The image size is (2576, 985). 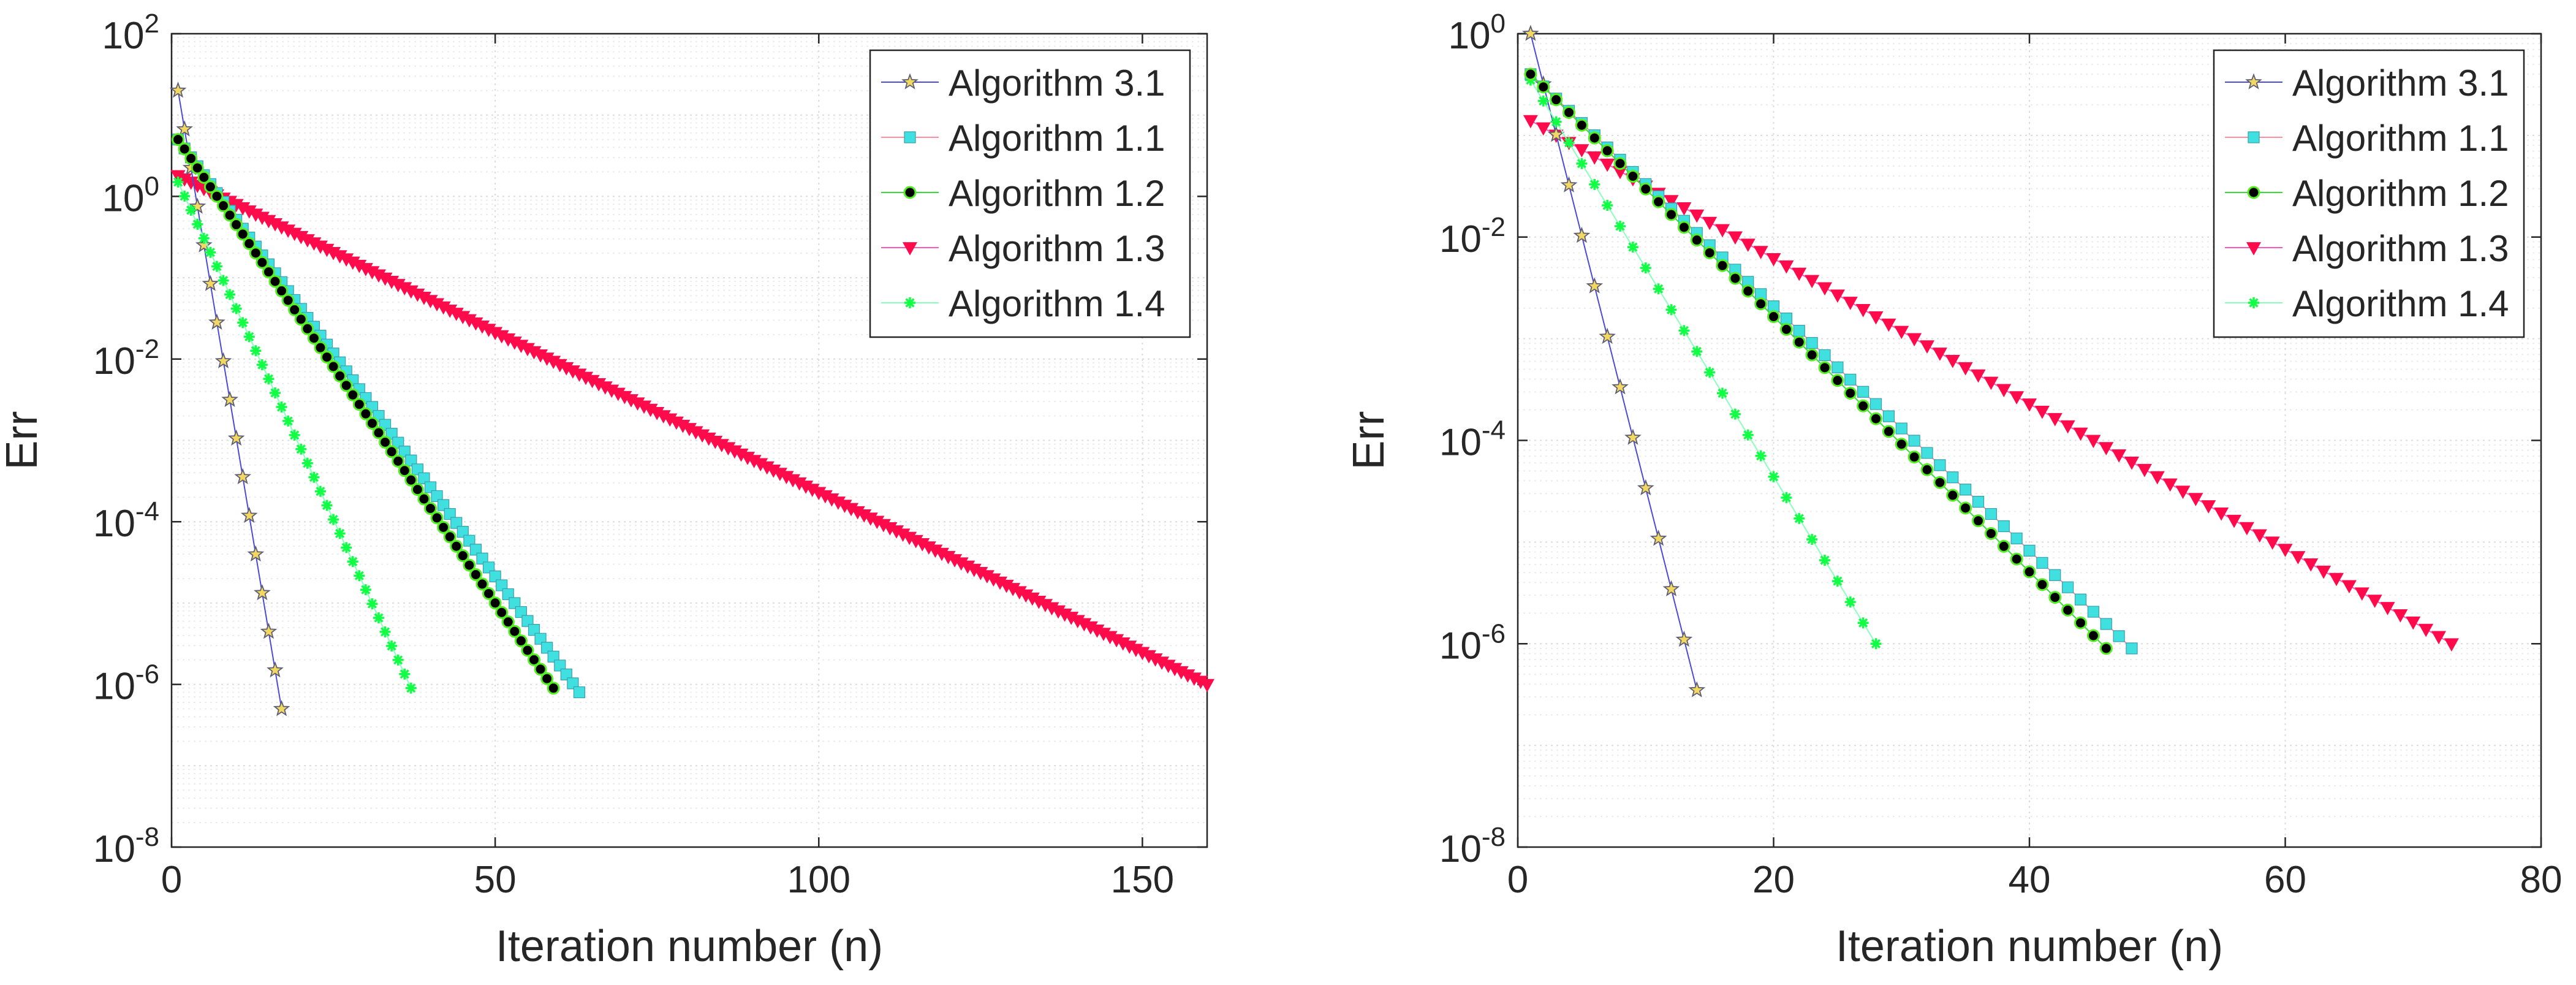 What do you see at coordinates (2253, 81) in the screenshot?
I see `legend-marker` at bounding box center [2253, 81].